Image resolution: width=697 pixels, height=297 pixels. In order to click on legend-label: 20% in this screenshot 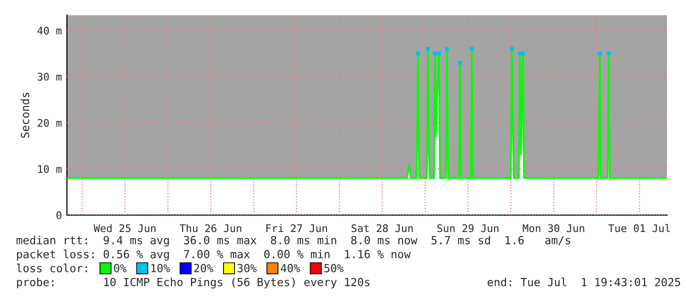, I will do `click(204, 268)`.